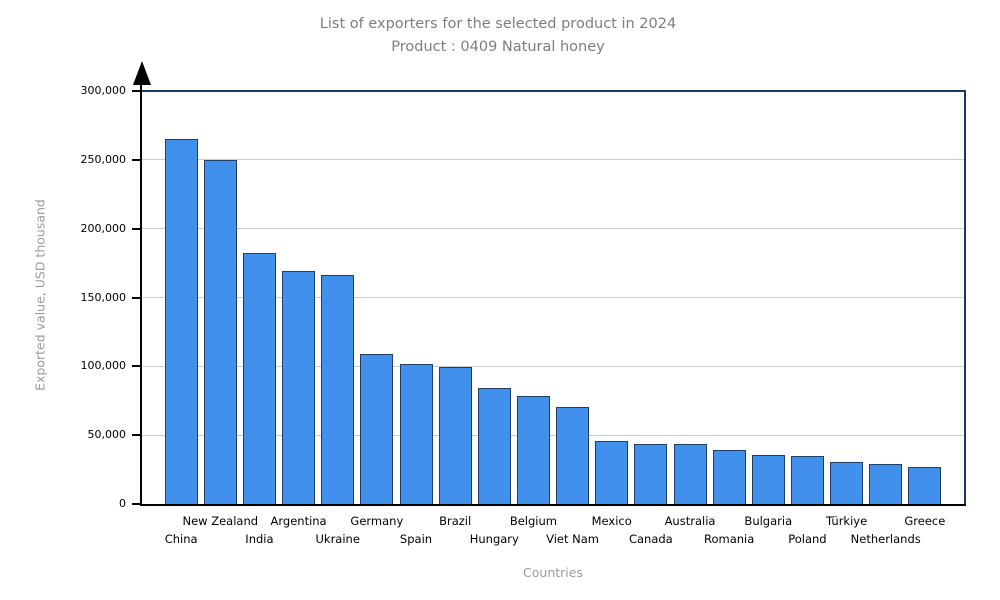 This screenshot has width=1000, height=600. I want to click on bar-viet-nam, so click(573, 456).